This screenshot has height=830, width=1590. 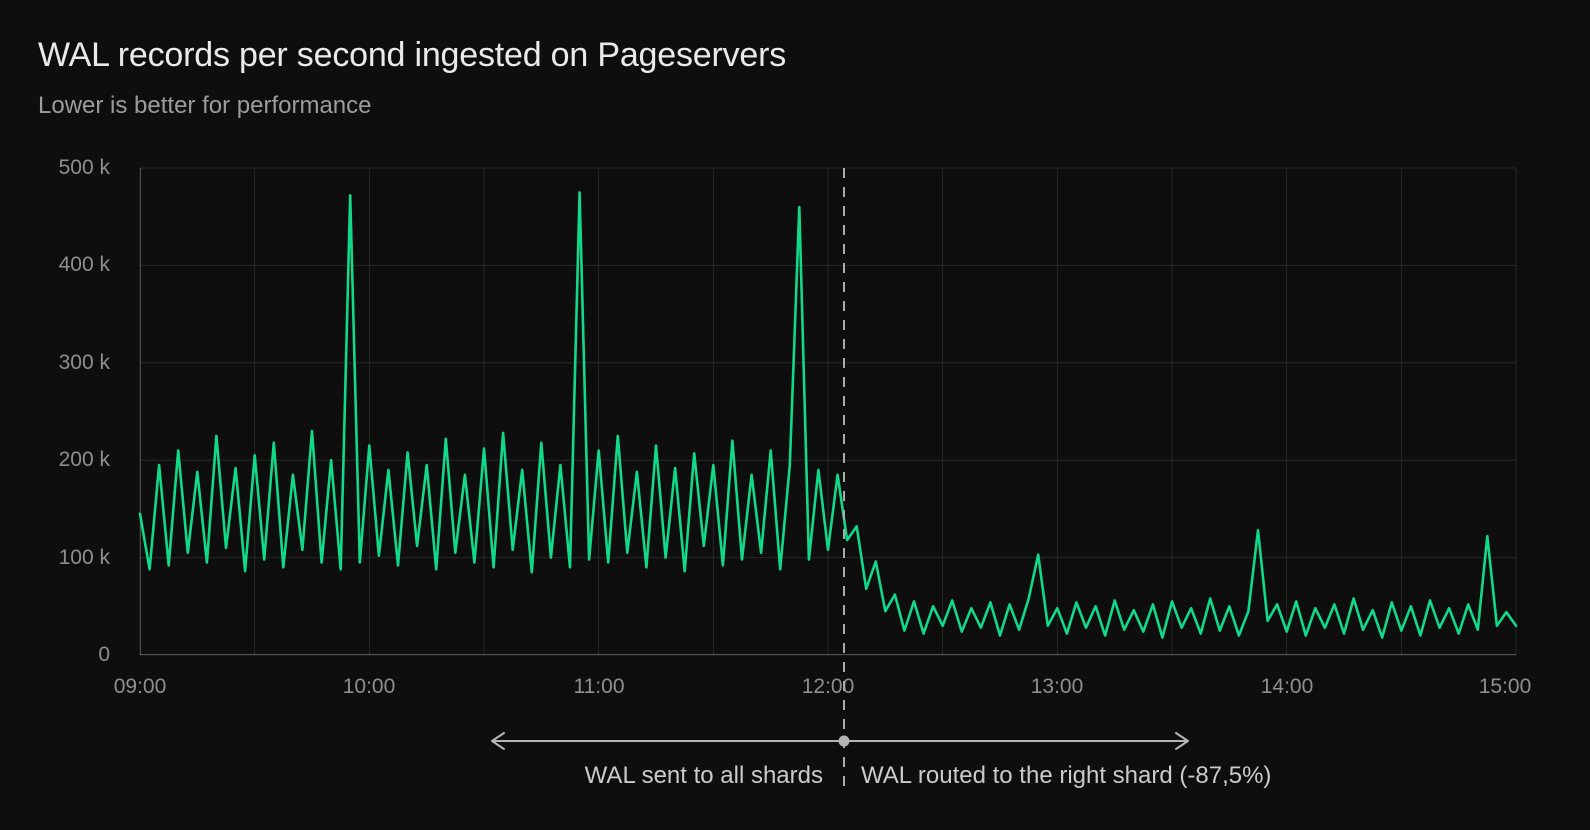 What do you see at coordinates (84, 264) in the screenshot?
I see `y-tick-label: 400 k` at bounding box center [84, 264].